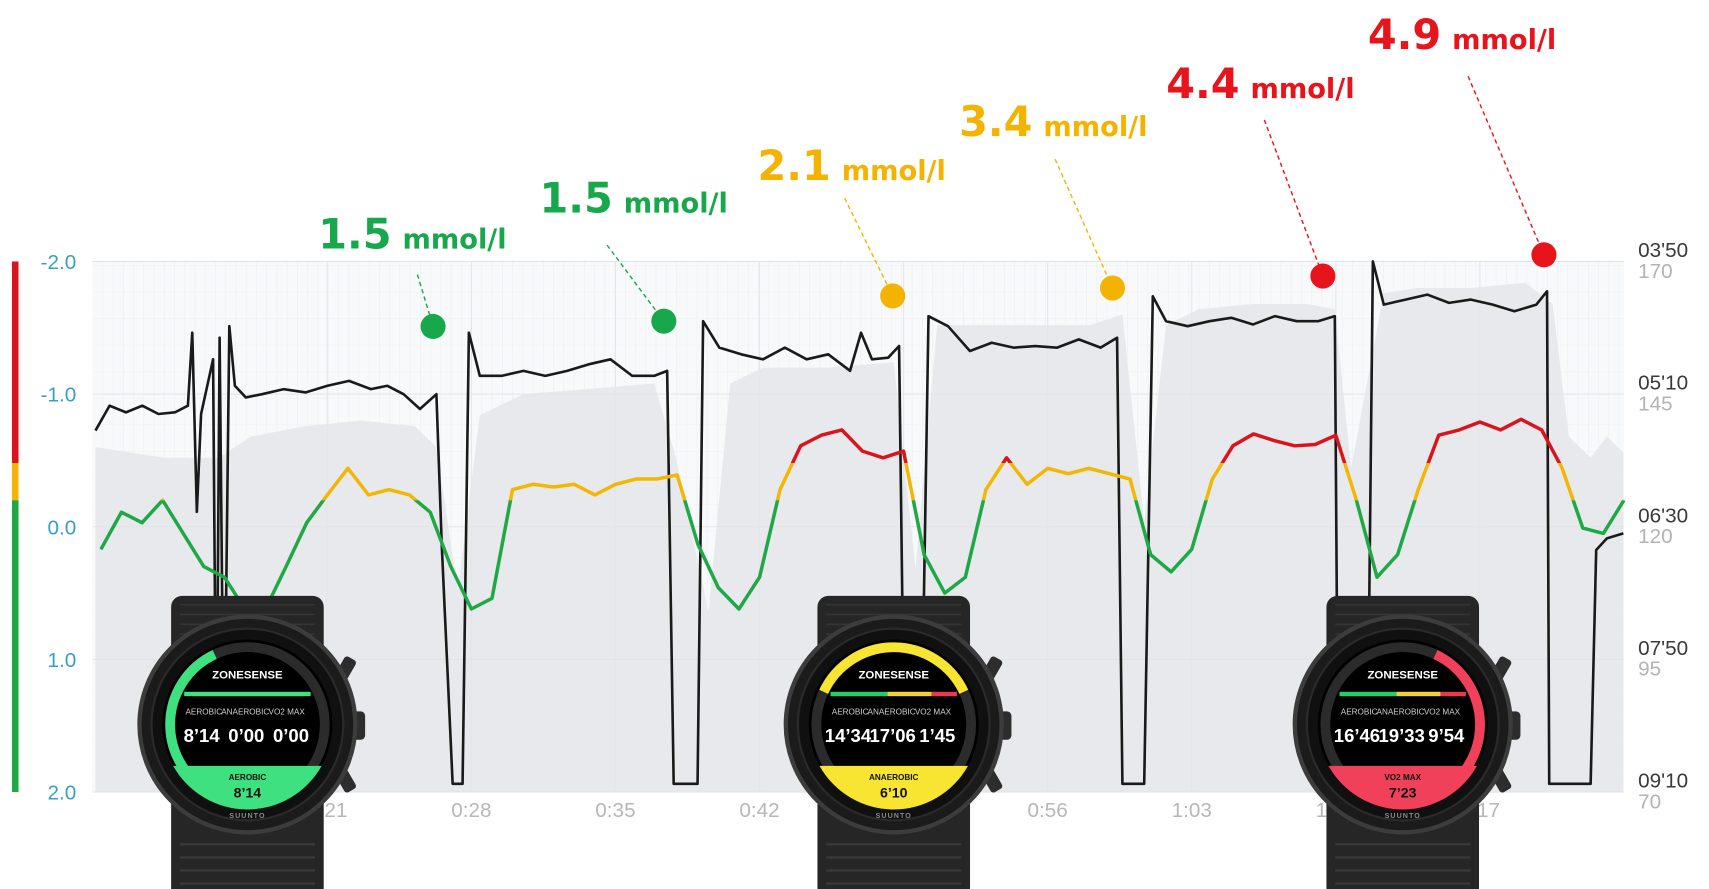 The image size is (1709, 889). Describe the element at coordinates (1649, 669) in the screenshot. I see `hr-tick-label: 95` at that location.